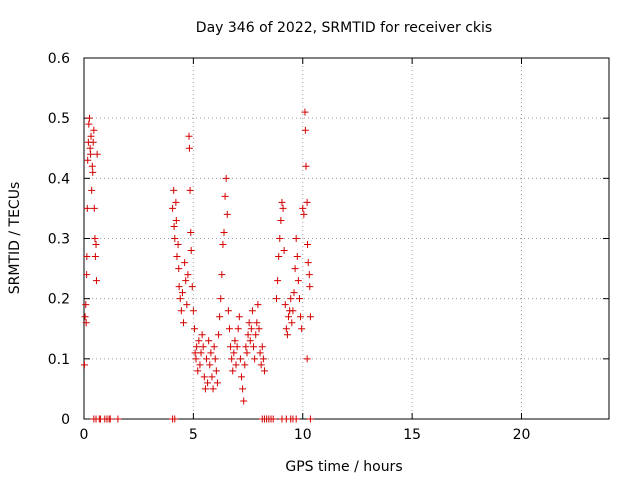 This screenshot has width=640, height=485. Describe the element at coordinates (84, 435) in the screenshot. I see `x-tick-label: 0` at that location.